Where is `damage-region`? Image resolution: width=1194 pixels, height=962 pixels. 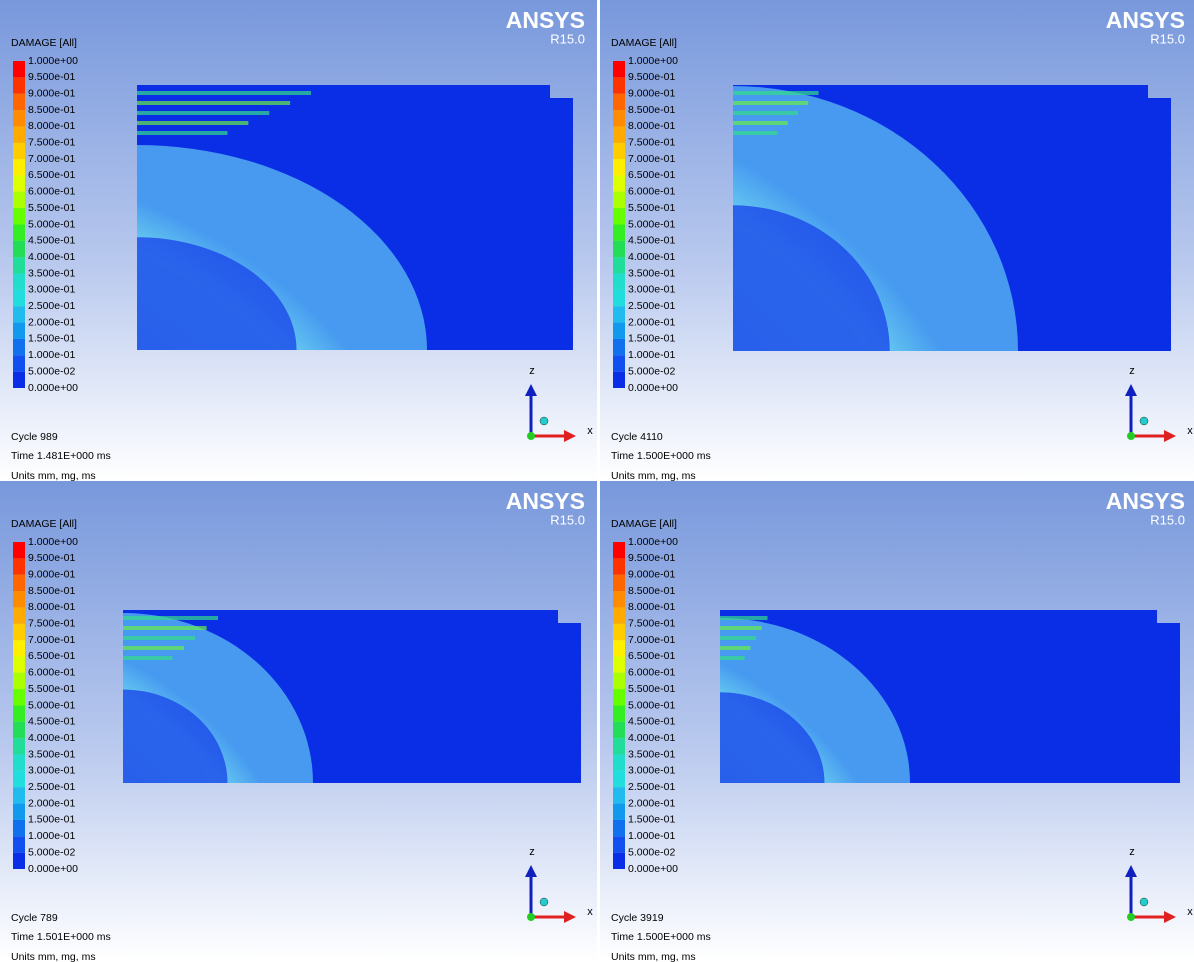
damage-region is located at coordinates (218, 698).